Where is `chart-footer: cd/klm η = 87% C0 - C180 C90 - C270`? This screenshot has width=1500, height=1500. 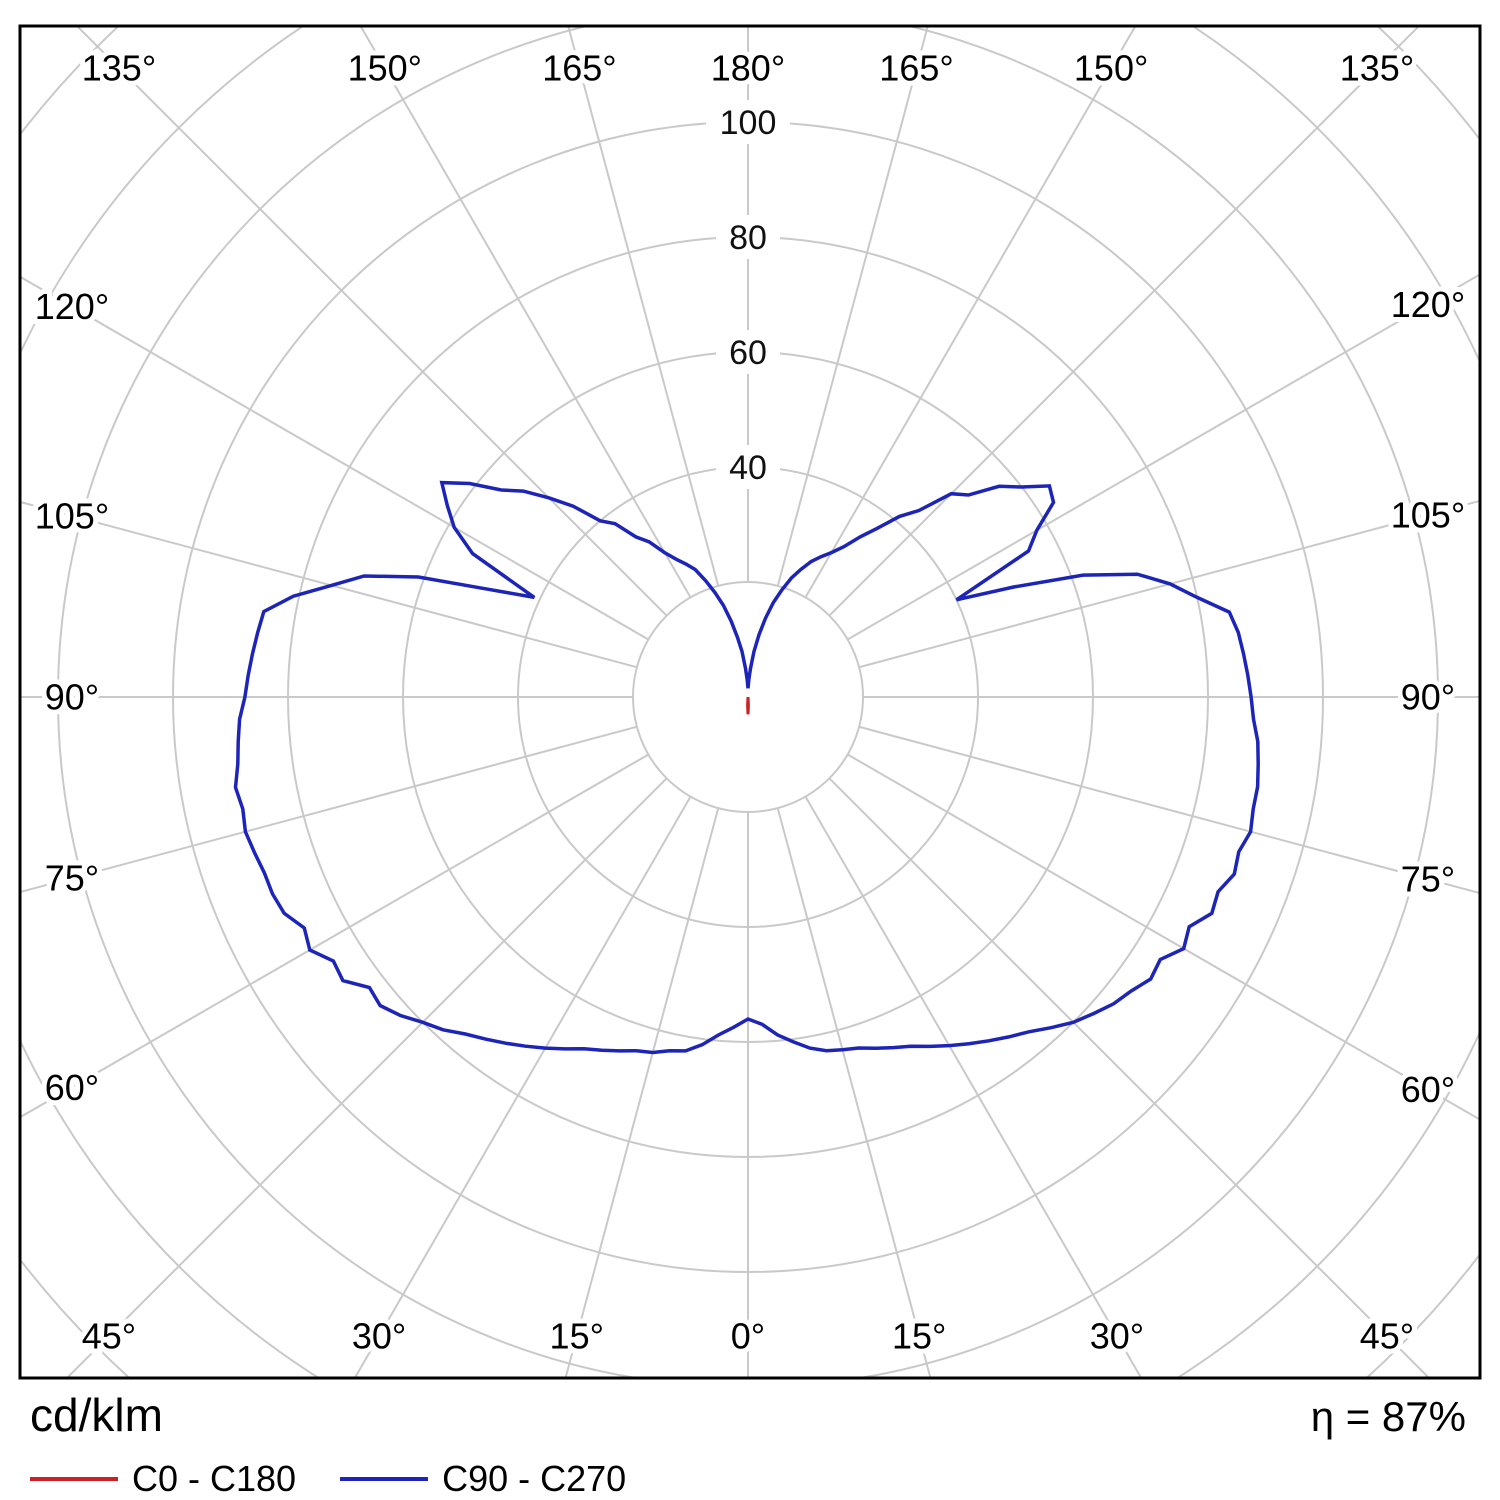
chart-footer: cd/klm η = 87% C0 - C180 C90 - C270 is located at coordinates (750, 1441).